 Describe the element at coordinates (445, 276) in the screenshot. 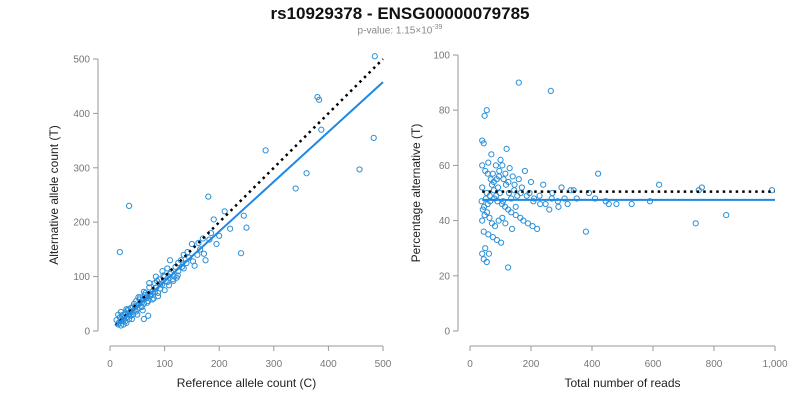

I see `y-tick-label: 20` at that location.